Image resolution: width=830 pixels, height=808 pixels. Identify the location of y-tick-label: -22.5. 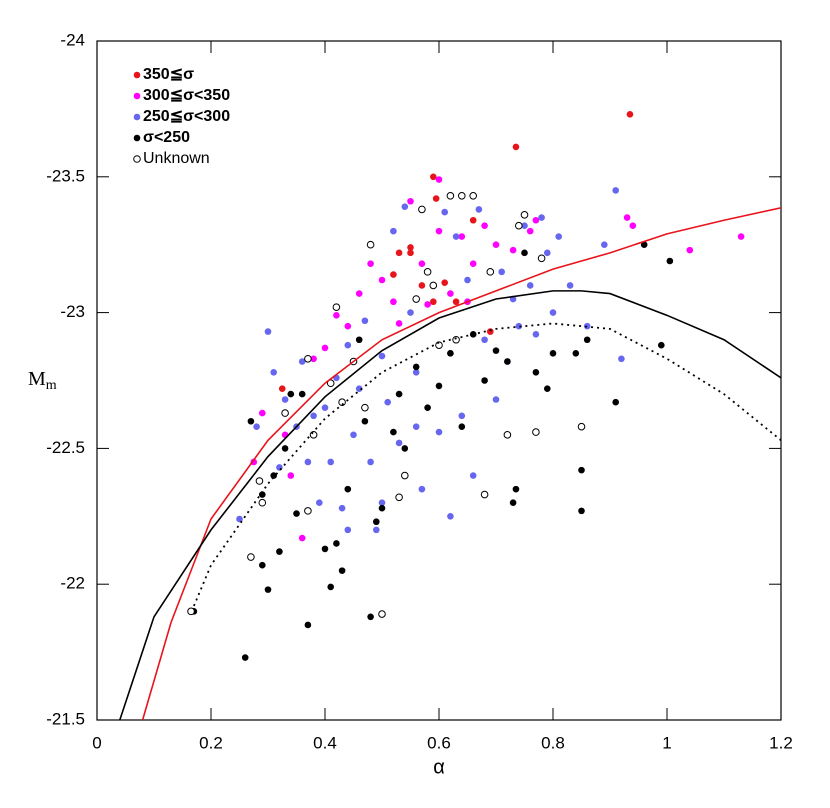
(65, 447).